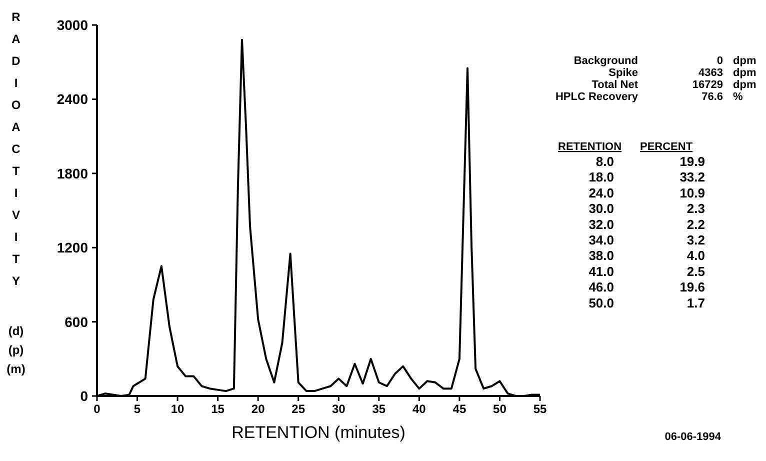  I want to click on y-tick-label: 0, so click(84, 396).